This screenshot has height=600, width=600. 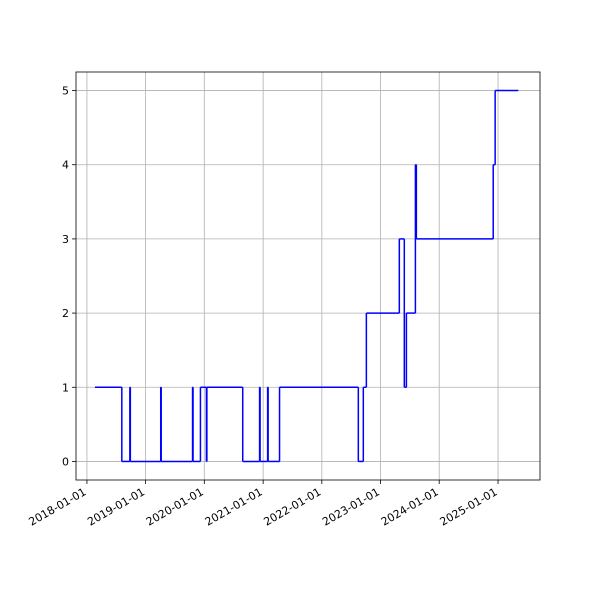 What do you see at coordinates (65, 239) in the screenshot?
I see `y-tick-label: 3` at bounding box center [65, 239].